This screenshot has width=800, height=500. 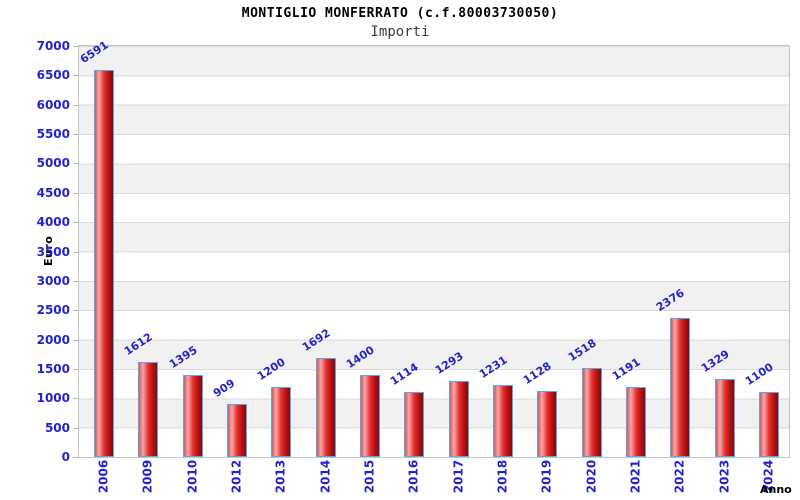 What do you see at coordinates (192, 416) in the screenshot?
I see `bar-2010` at bounding box center [192, 416].